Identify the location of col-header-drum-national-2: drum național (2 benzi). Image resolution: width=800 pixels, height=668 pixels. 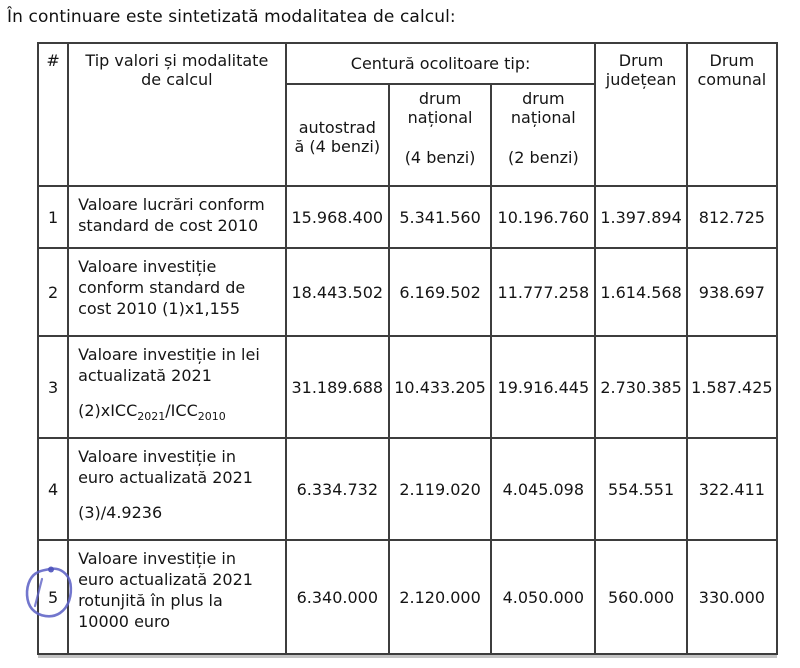
(543, 135).